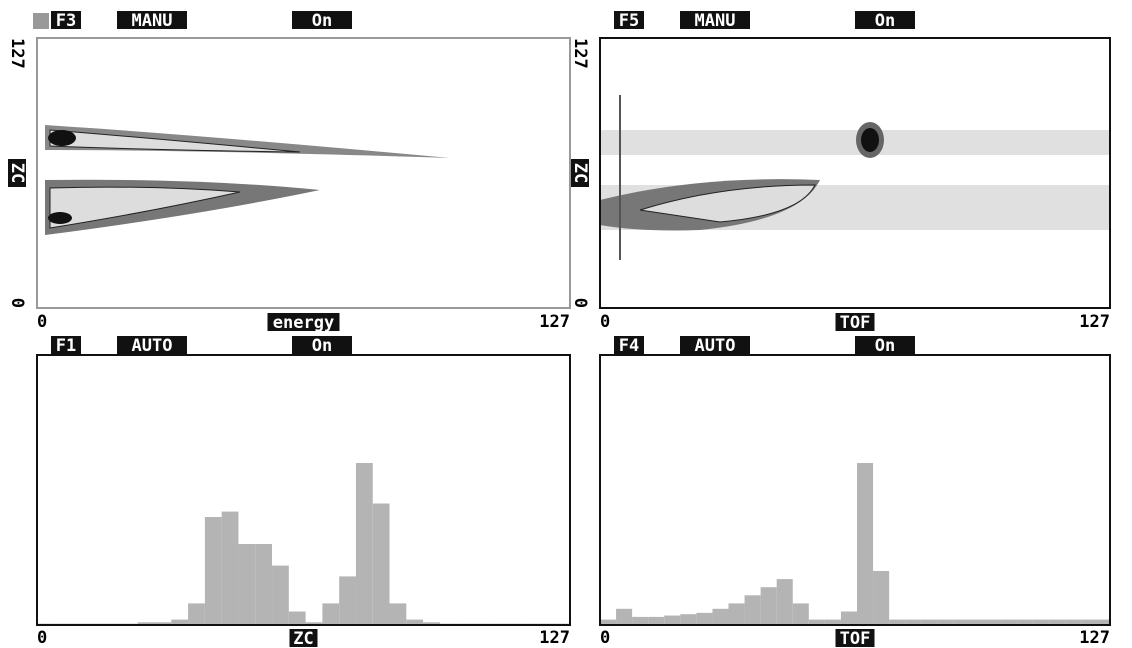 This screenshot has width=1132, height=648. Describe the element at coordinates (41, 21) in the screenshot. I see `status-square` at that location.